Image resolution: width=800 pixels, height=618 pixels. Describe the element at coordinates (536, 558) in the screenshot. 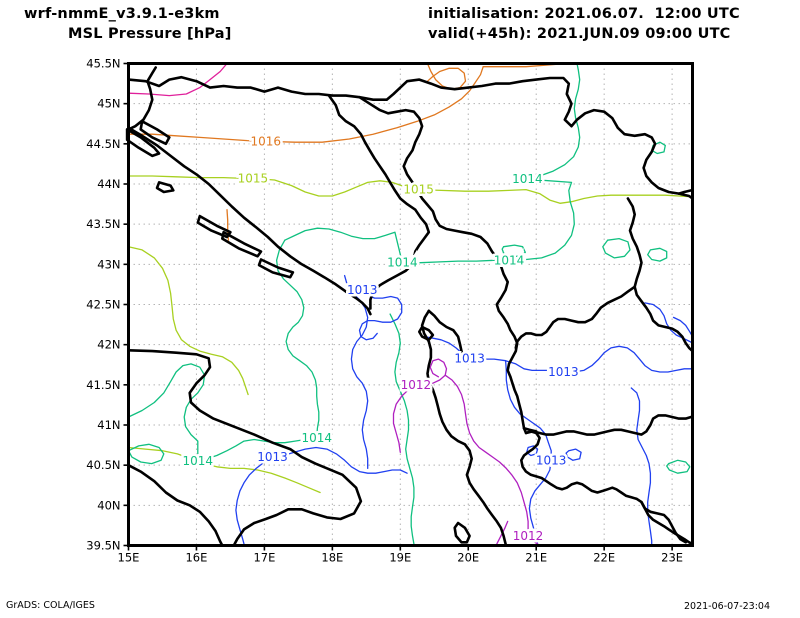

I see `x-axis-tick-label: 21E` at that location.